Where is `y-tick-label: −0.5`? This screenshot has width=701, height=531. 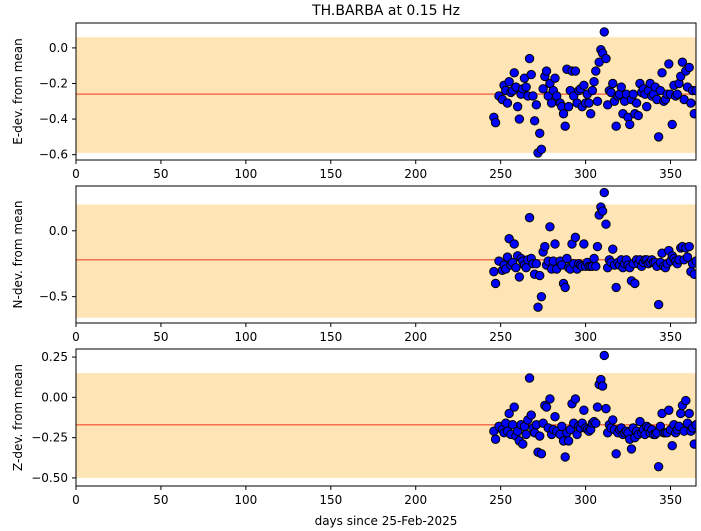
y-tick-label: −0.5 is located at coordinates (53, 297).